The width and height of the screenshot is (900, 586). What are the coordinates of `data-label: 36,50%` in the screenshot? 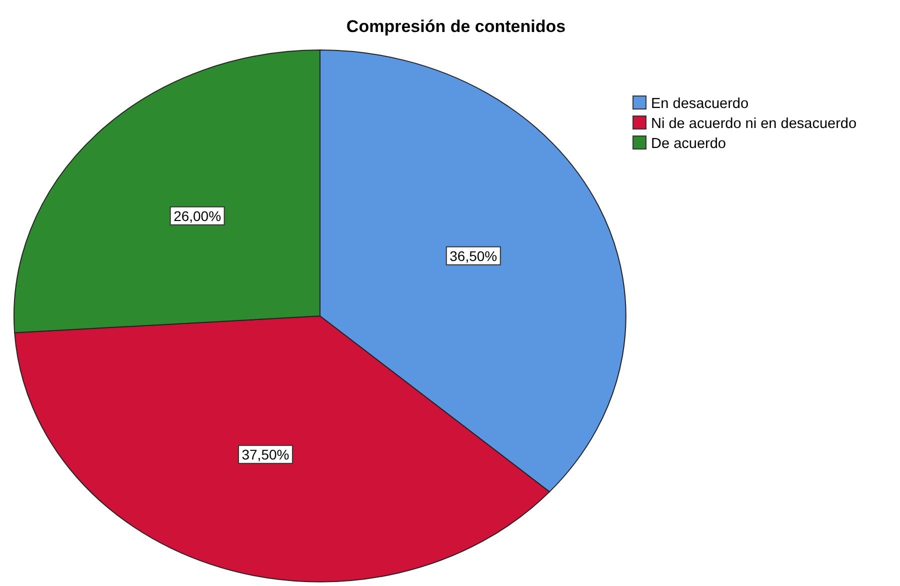 It's located at (474, 256).